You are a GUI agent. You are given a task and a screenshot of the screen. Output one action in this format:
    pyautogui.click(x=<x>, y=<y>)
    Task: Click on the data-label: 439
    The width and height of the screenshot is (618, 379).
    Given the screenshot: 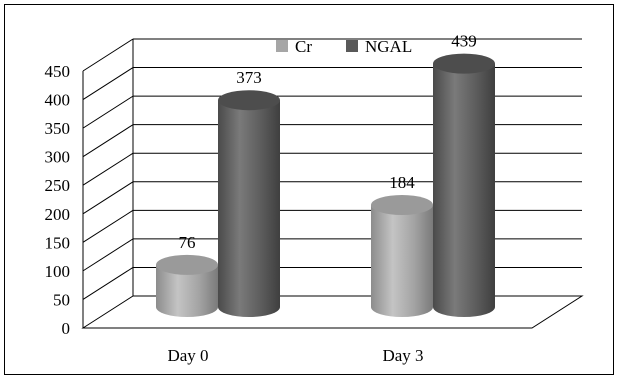 What is the action you would take?
    pyautogui.click(x=464, y=41)
    